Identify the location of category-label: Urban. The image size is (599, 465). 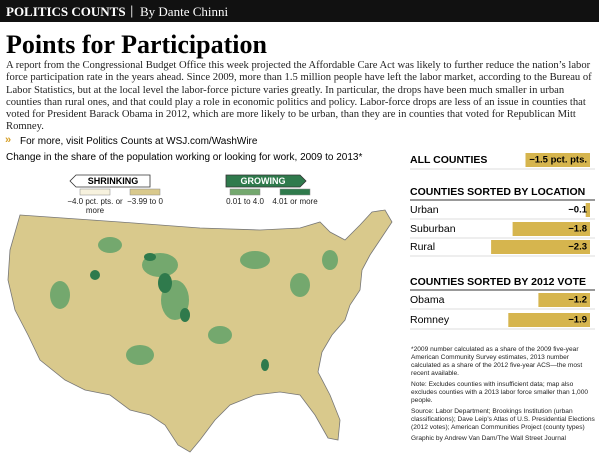
(424, 210).